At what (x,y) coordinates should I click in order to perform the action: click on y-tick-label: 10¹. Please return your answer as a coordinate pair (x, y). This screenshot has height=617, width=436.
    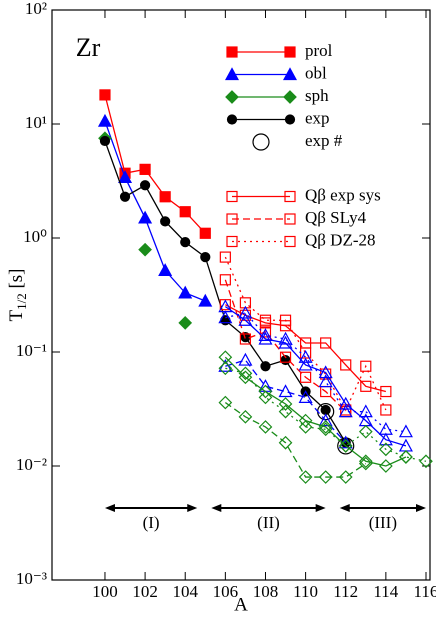
    Looking at the image, I should click on (36, 122).